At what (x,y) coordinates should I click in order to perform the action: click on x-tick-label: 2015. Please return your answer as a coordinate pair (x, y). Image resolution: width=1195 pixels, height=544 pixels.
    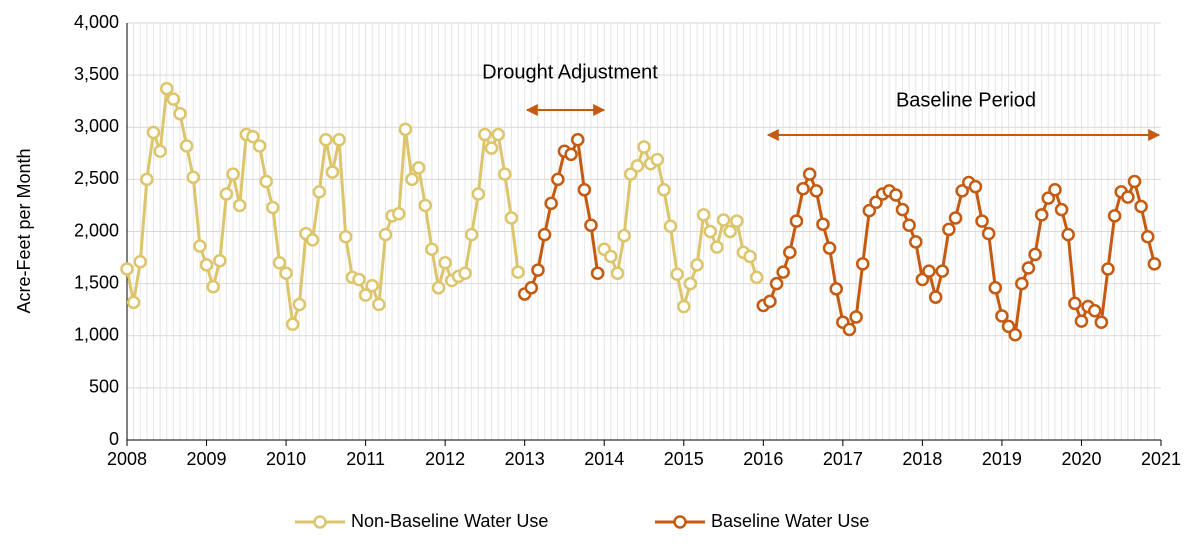
    Looking at the image, I should click on (684, 459).